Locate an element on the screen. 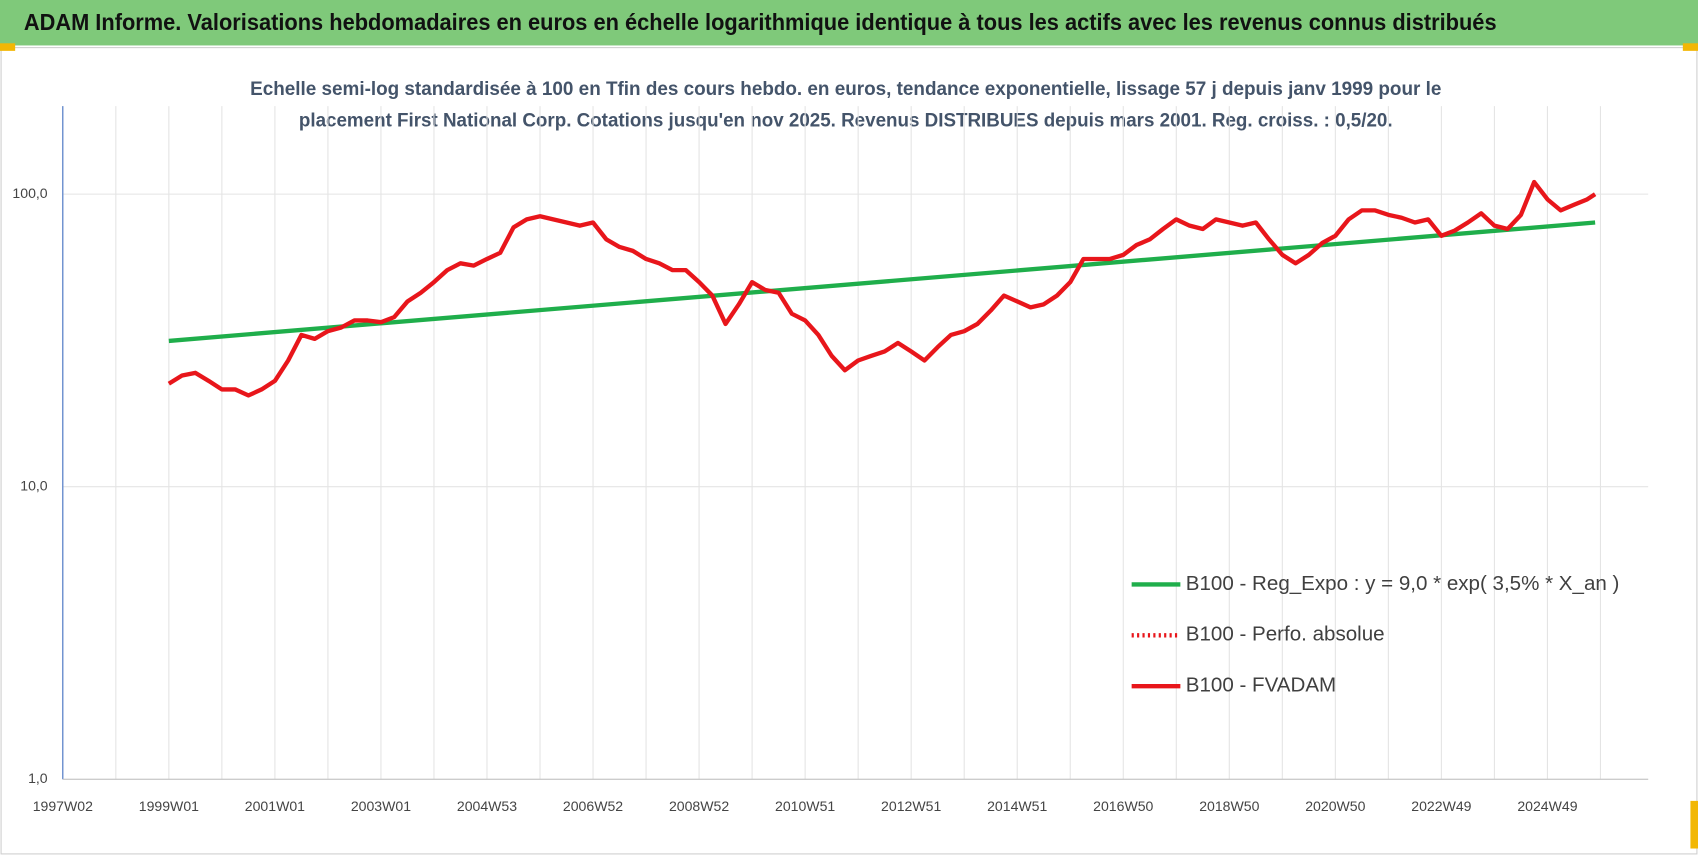  x-tick-label: 2022W49 is located at coordinates (1441, 806).